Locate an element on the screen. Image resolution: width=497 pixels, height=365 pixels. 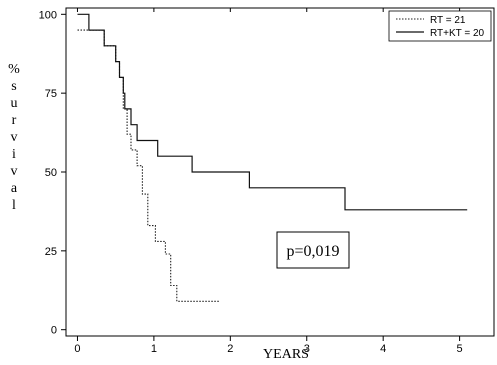
p-value-annotation: p=0,019 is located at coordinates (313, 250).